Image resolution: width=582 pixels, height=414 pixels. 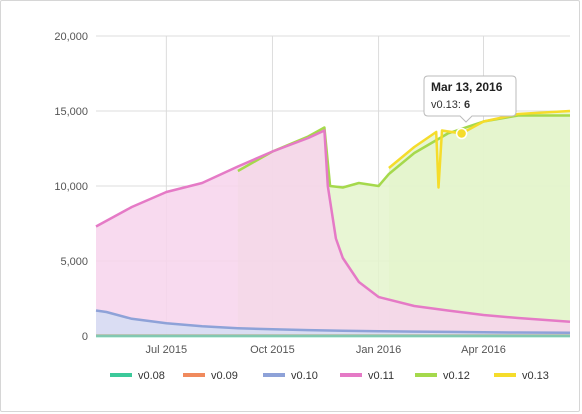 What do you see at coordinates (450, 105) in the screenshot?
I see `tooltip-value: v0.13: 6` at bounding box center [450, 105].